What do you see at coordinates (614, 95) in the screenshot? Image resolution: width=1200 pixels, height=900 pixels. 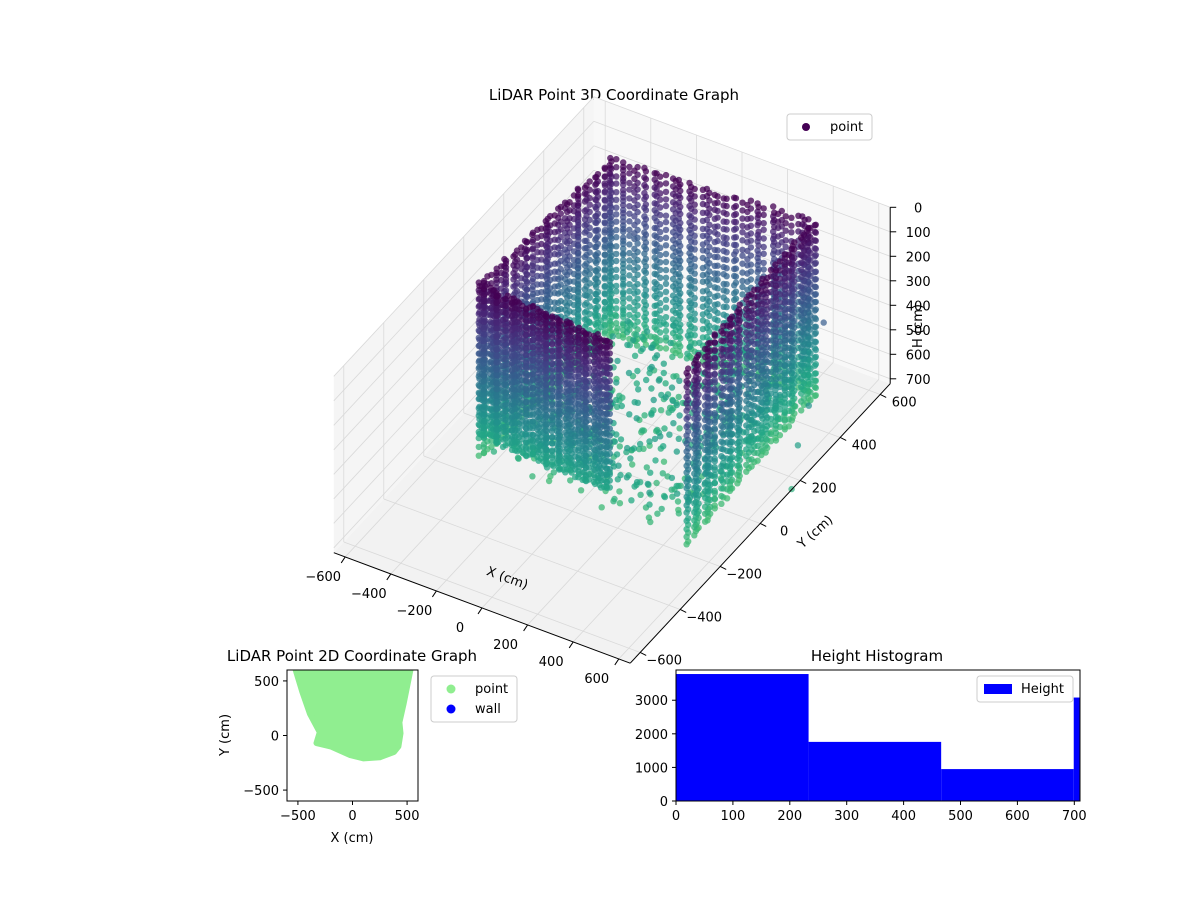 I see `chart-3d-title: LiDAR Point 3D Coordinate Graph` at bounding box center [614, 95].